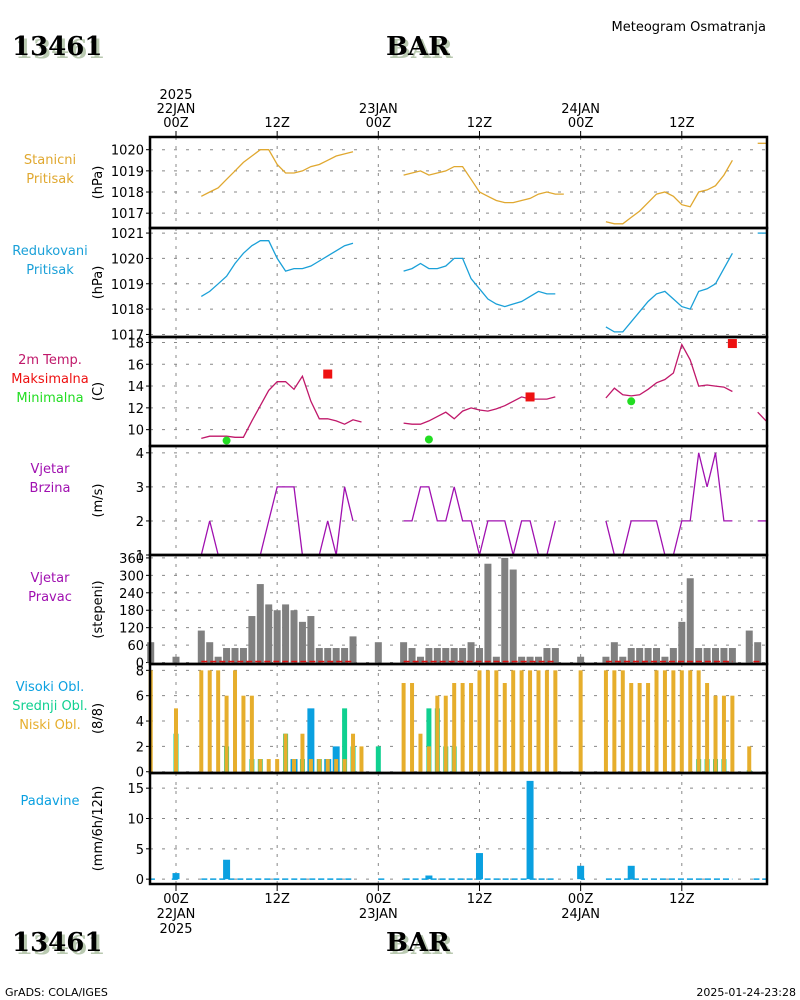 The width and height of the screenshot is (800, 1000). I want to click on bottom-axis-label: 22JAN, so click(176, 914).